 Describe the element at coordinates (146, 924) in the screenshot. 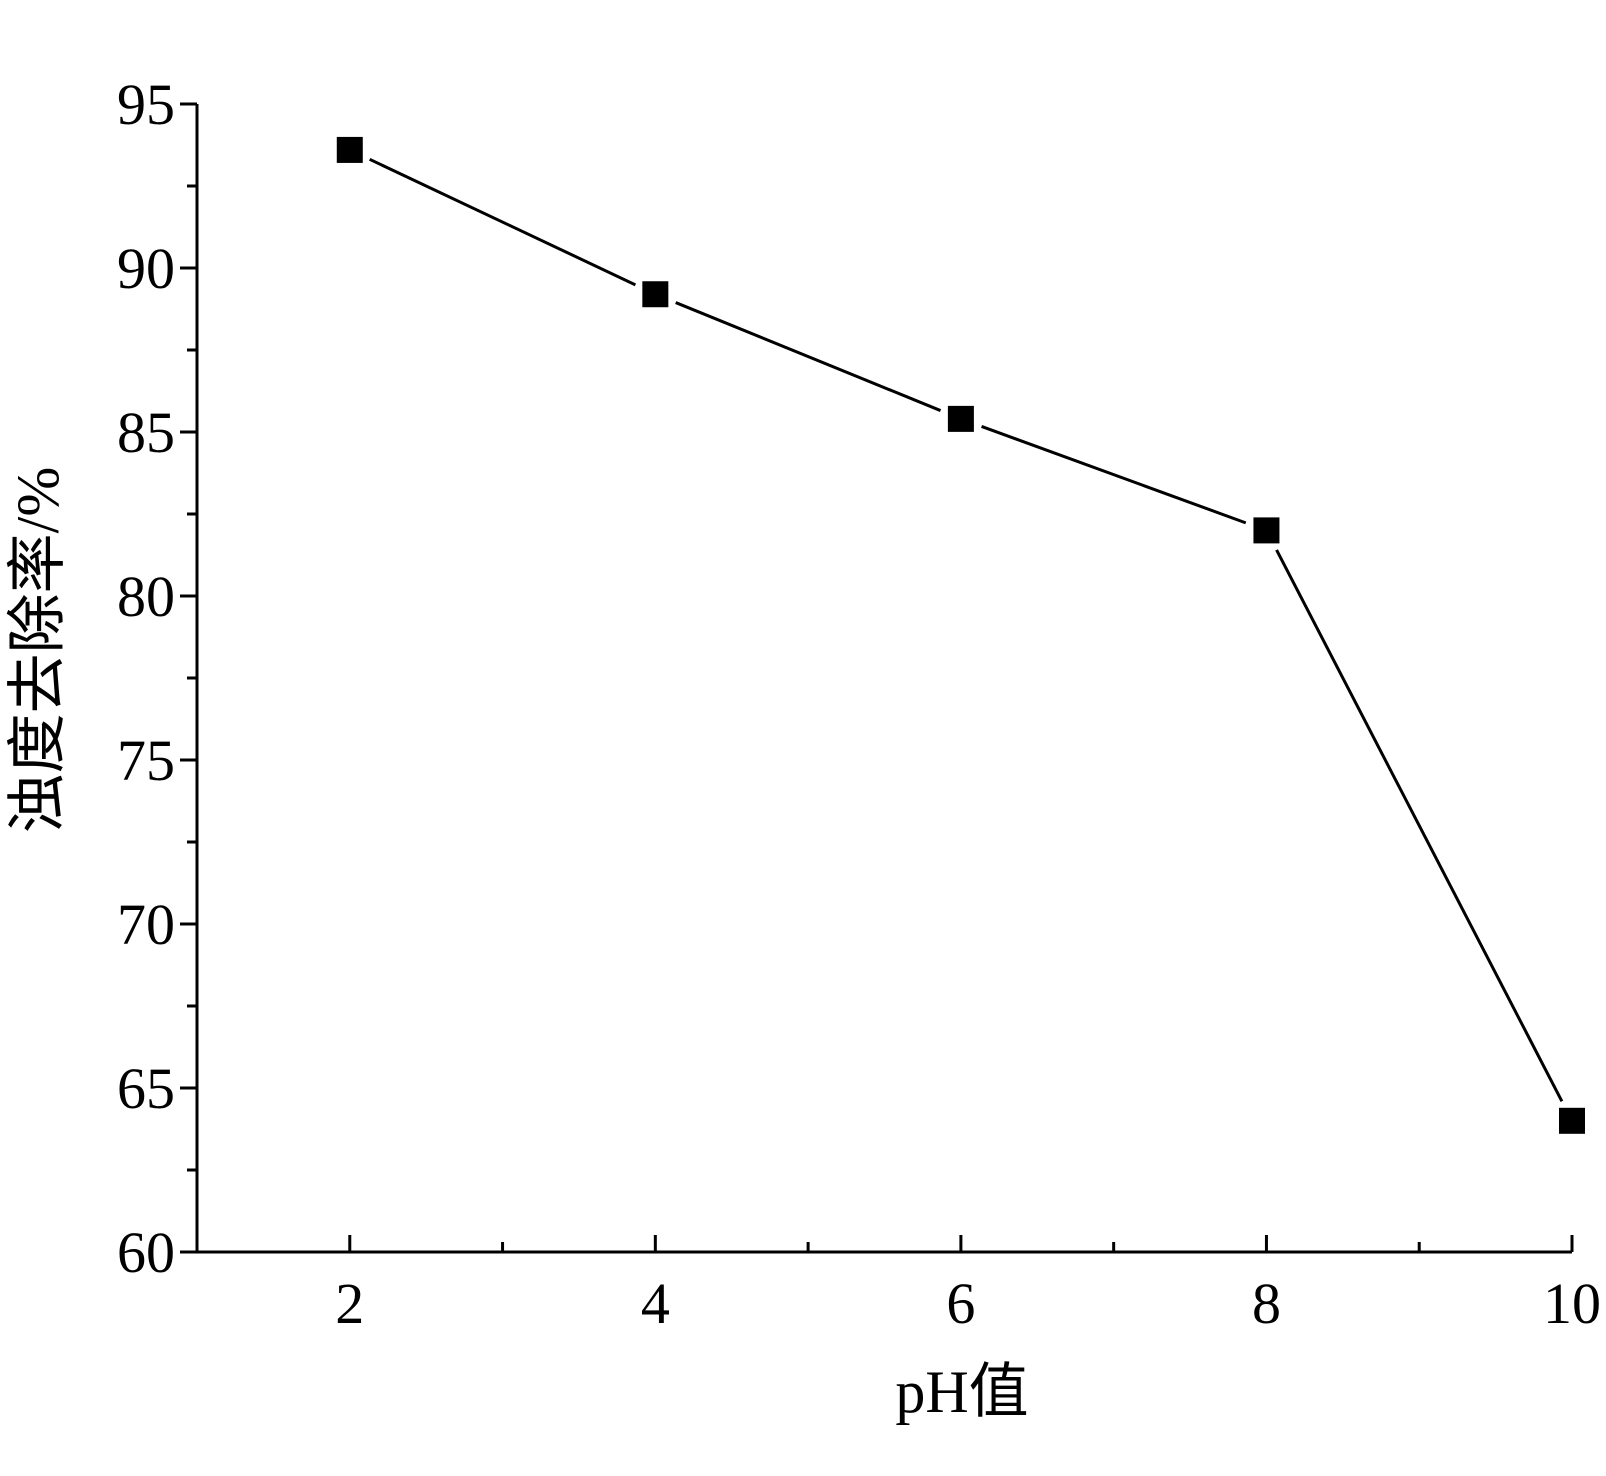

I see `y-tick-label: 70` at that location.